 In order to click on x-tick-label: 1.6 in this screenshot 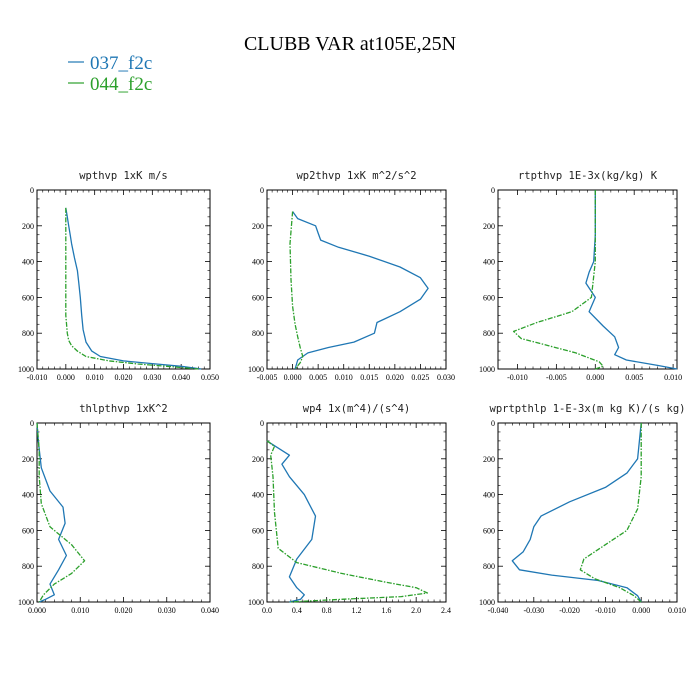, I will do `click(386, 610)`.